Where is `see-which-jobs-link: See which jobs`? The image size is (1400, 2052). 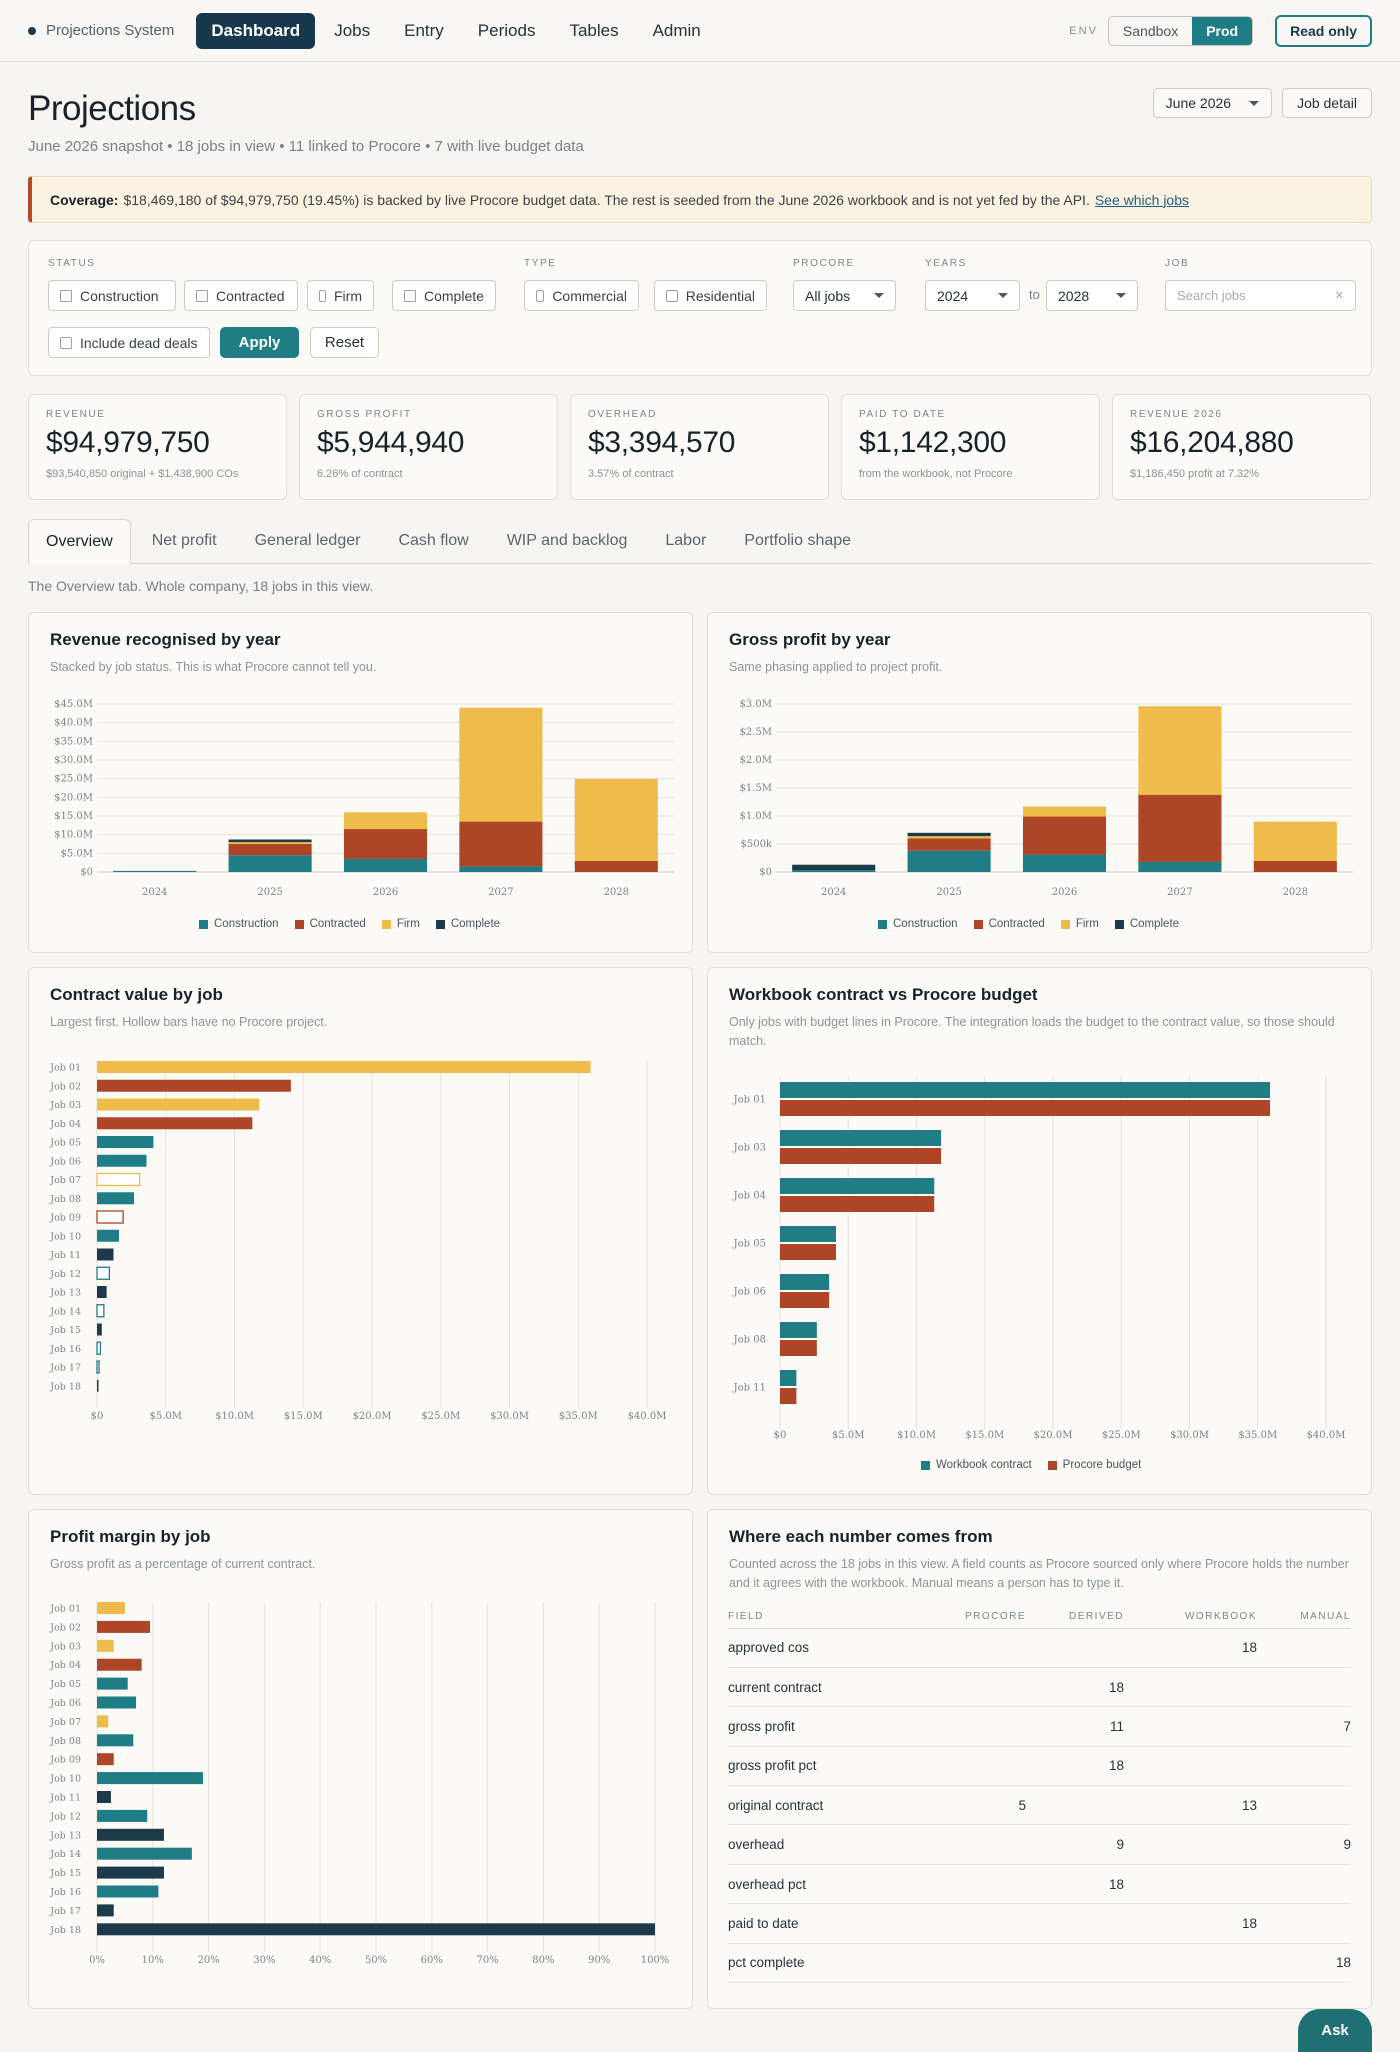
see-which-jobs-link: See which jobs is located at coordinates (1142, 199).